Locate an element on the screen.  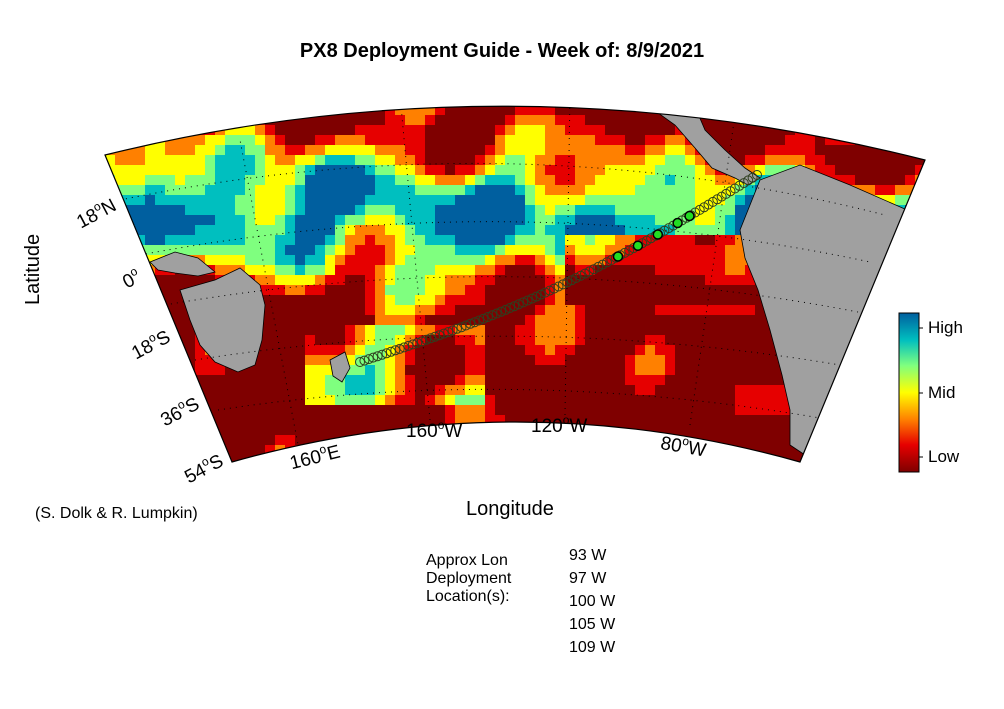
track-point is located at coordinates (545, 292).